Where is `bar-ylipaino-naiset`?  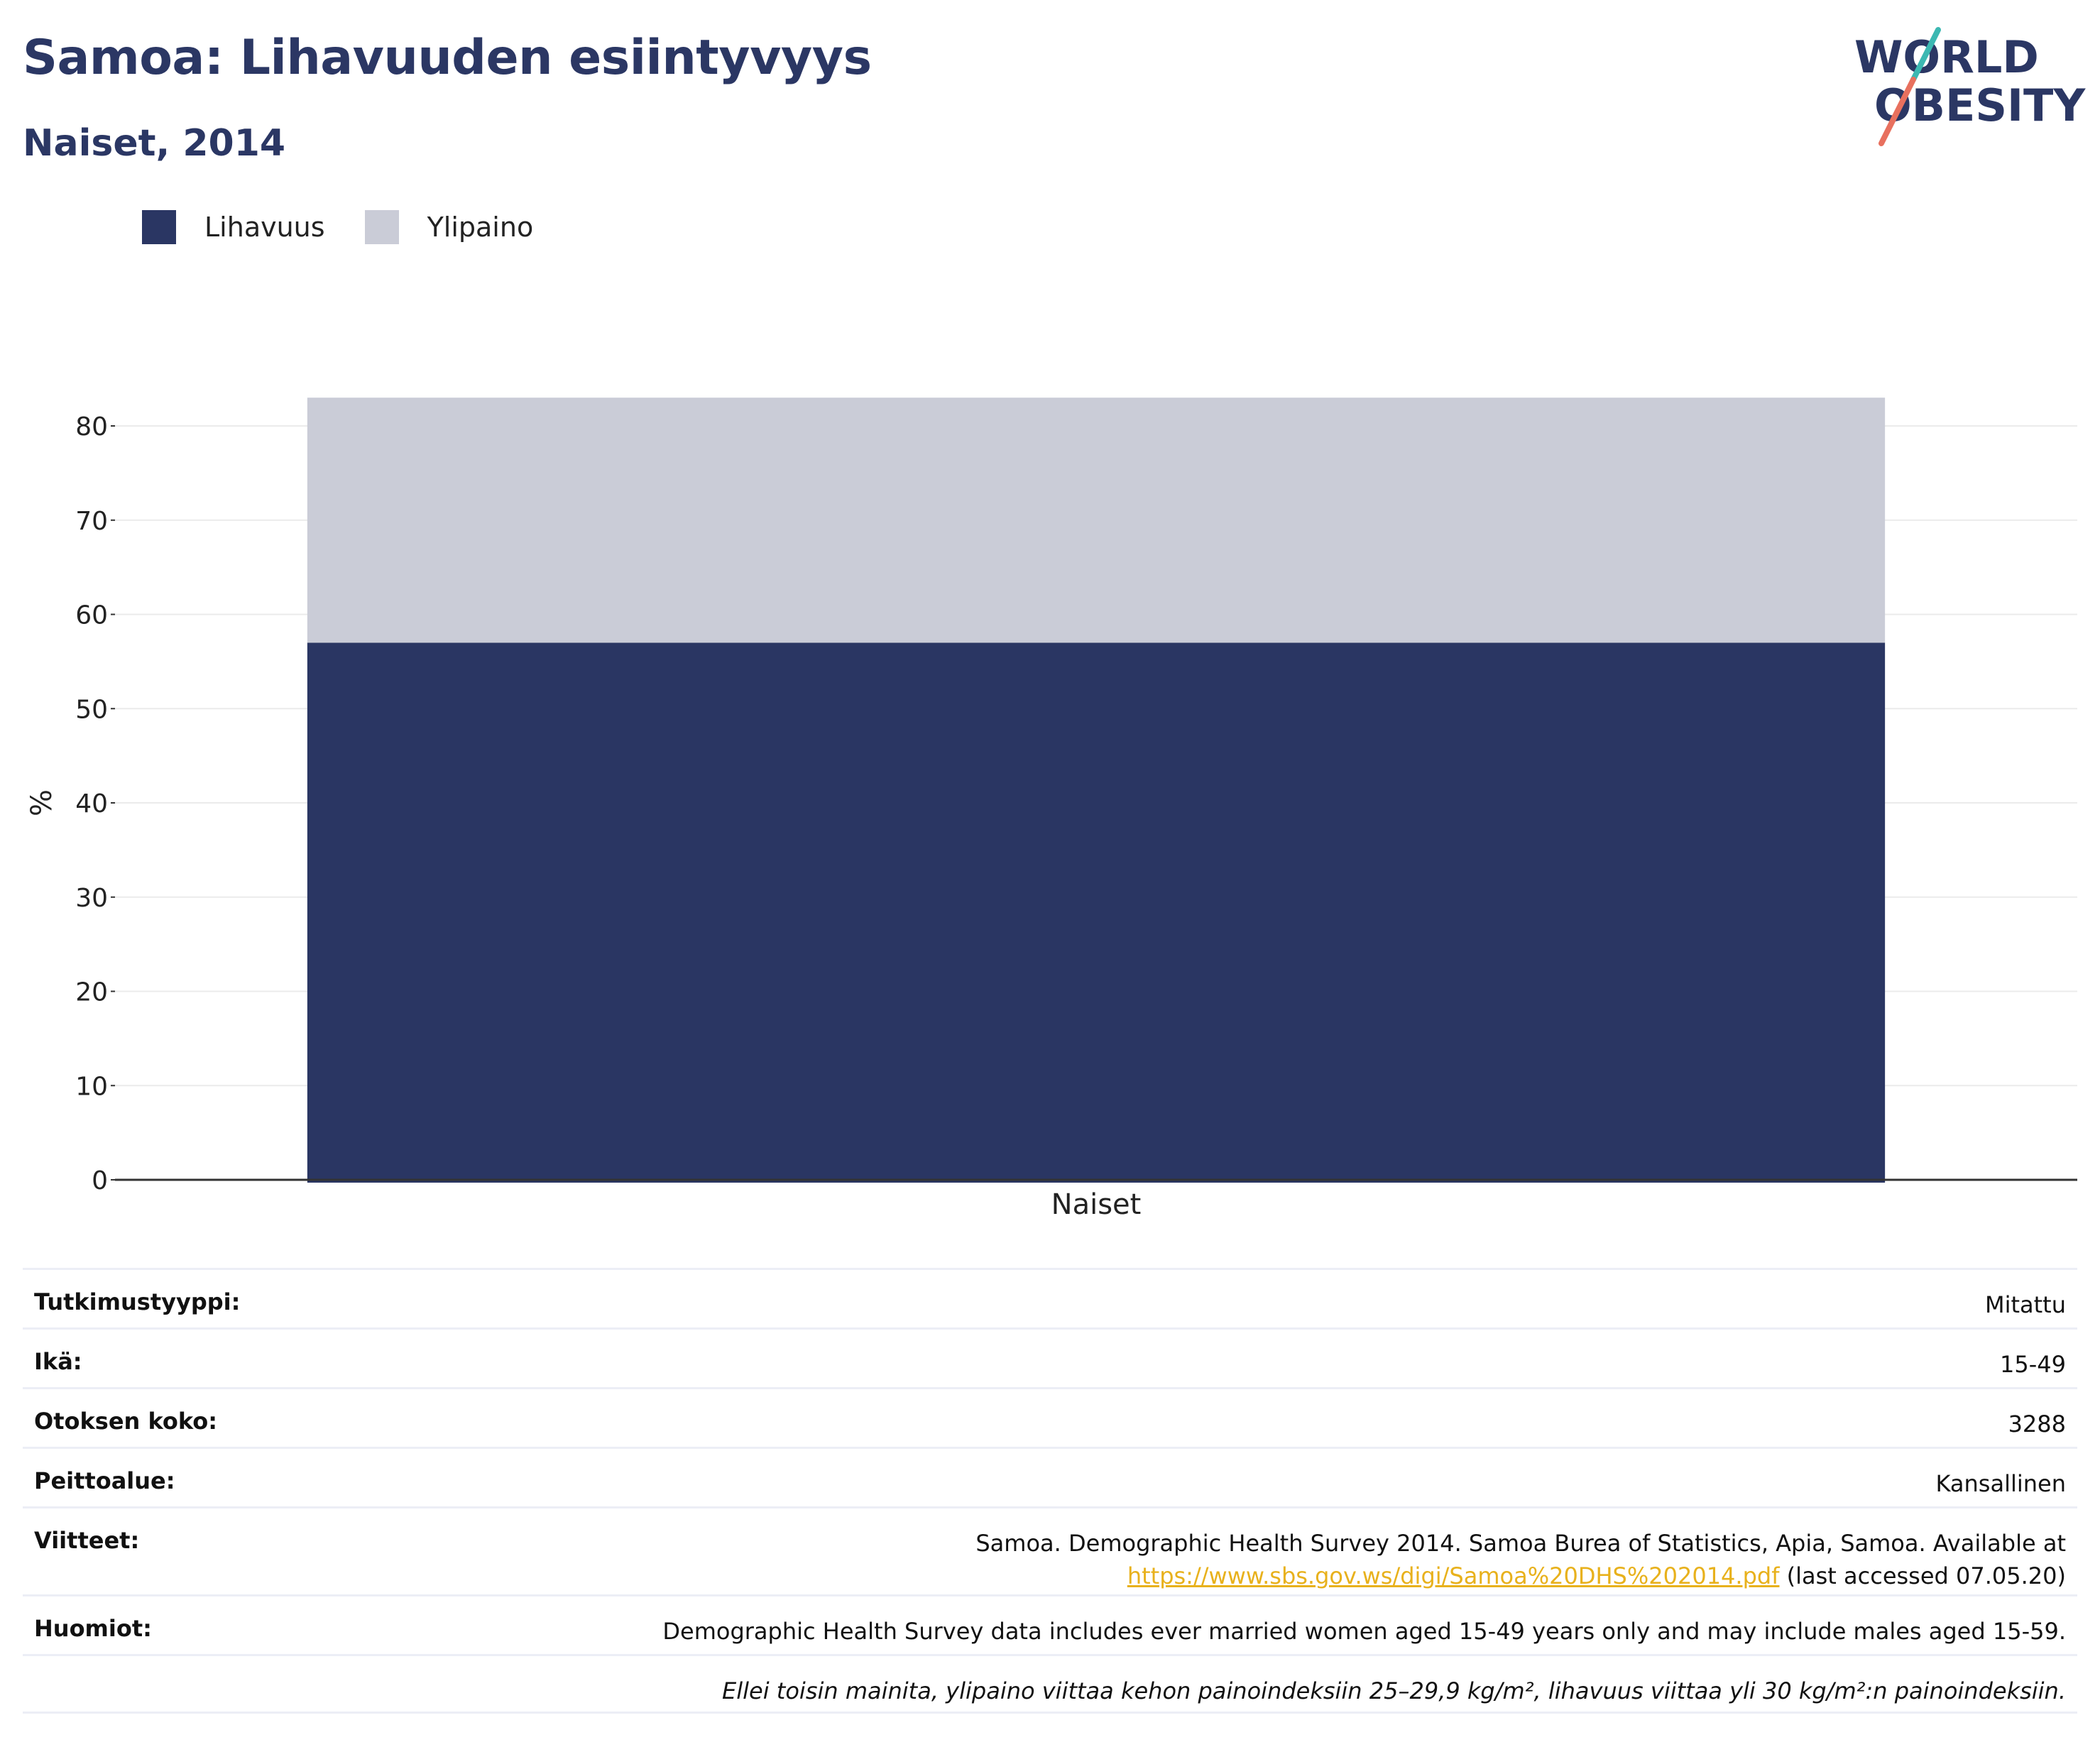 bar-ylipaino-naiset is located at coordinates (1096, 520).